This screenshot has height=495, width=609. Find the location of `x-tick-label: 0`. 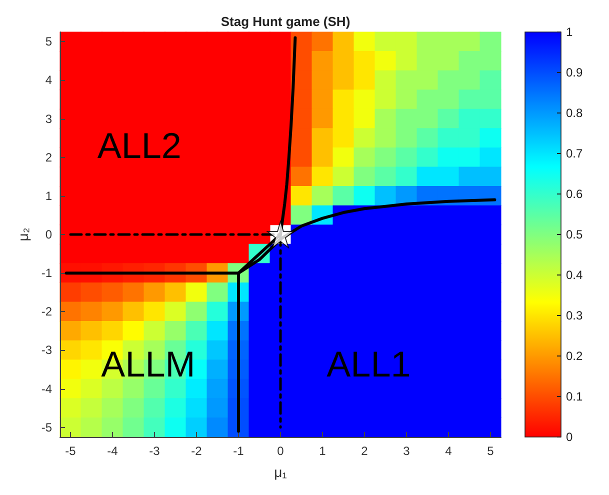

x-tick-label: 0 is located at coordinates (280, 451).